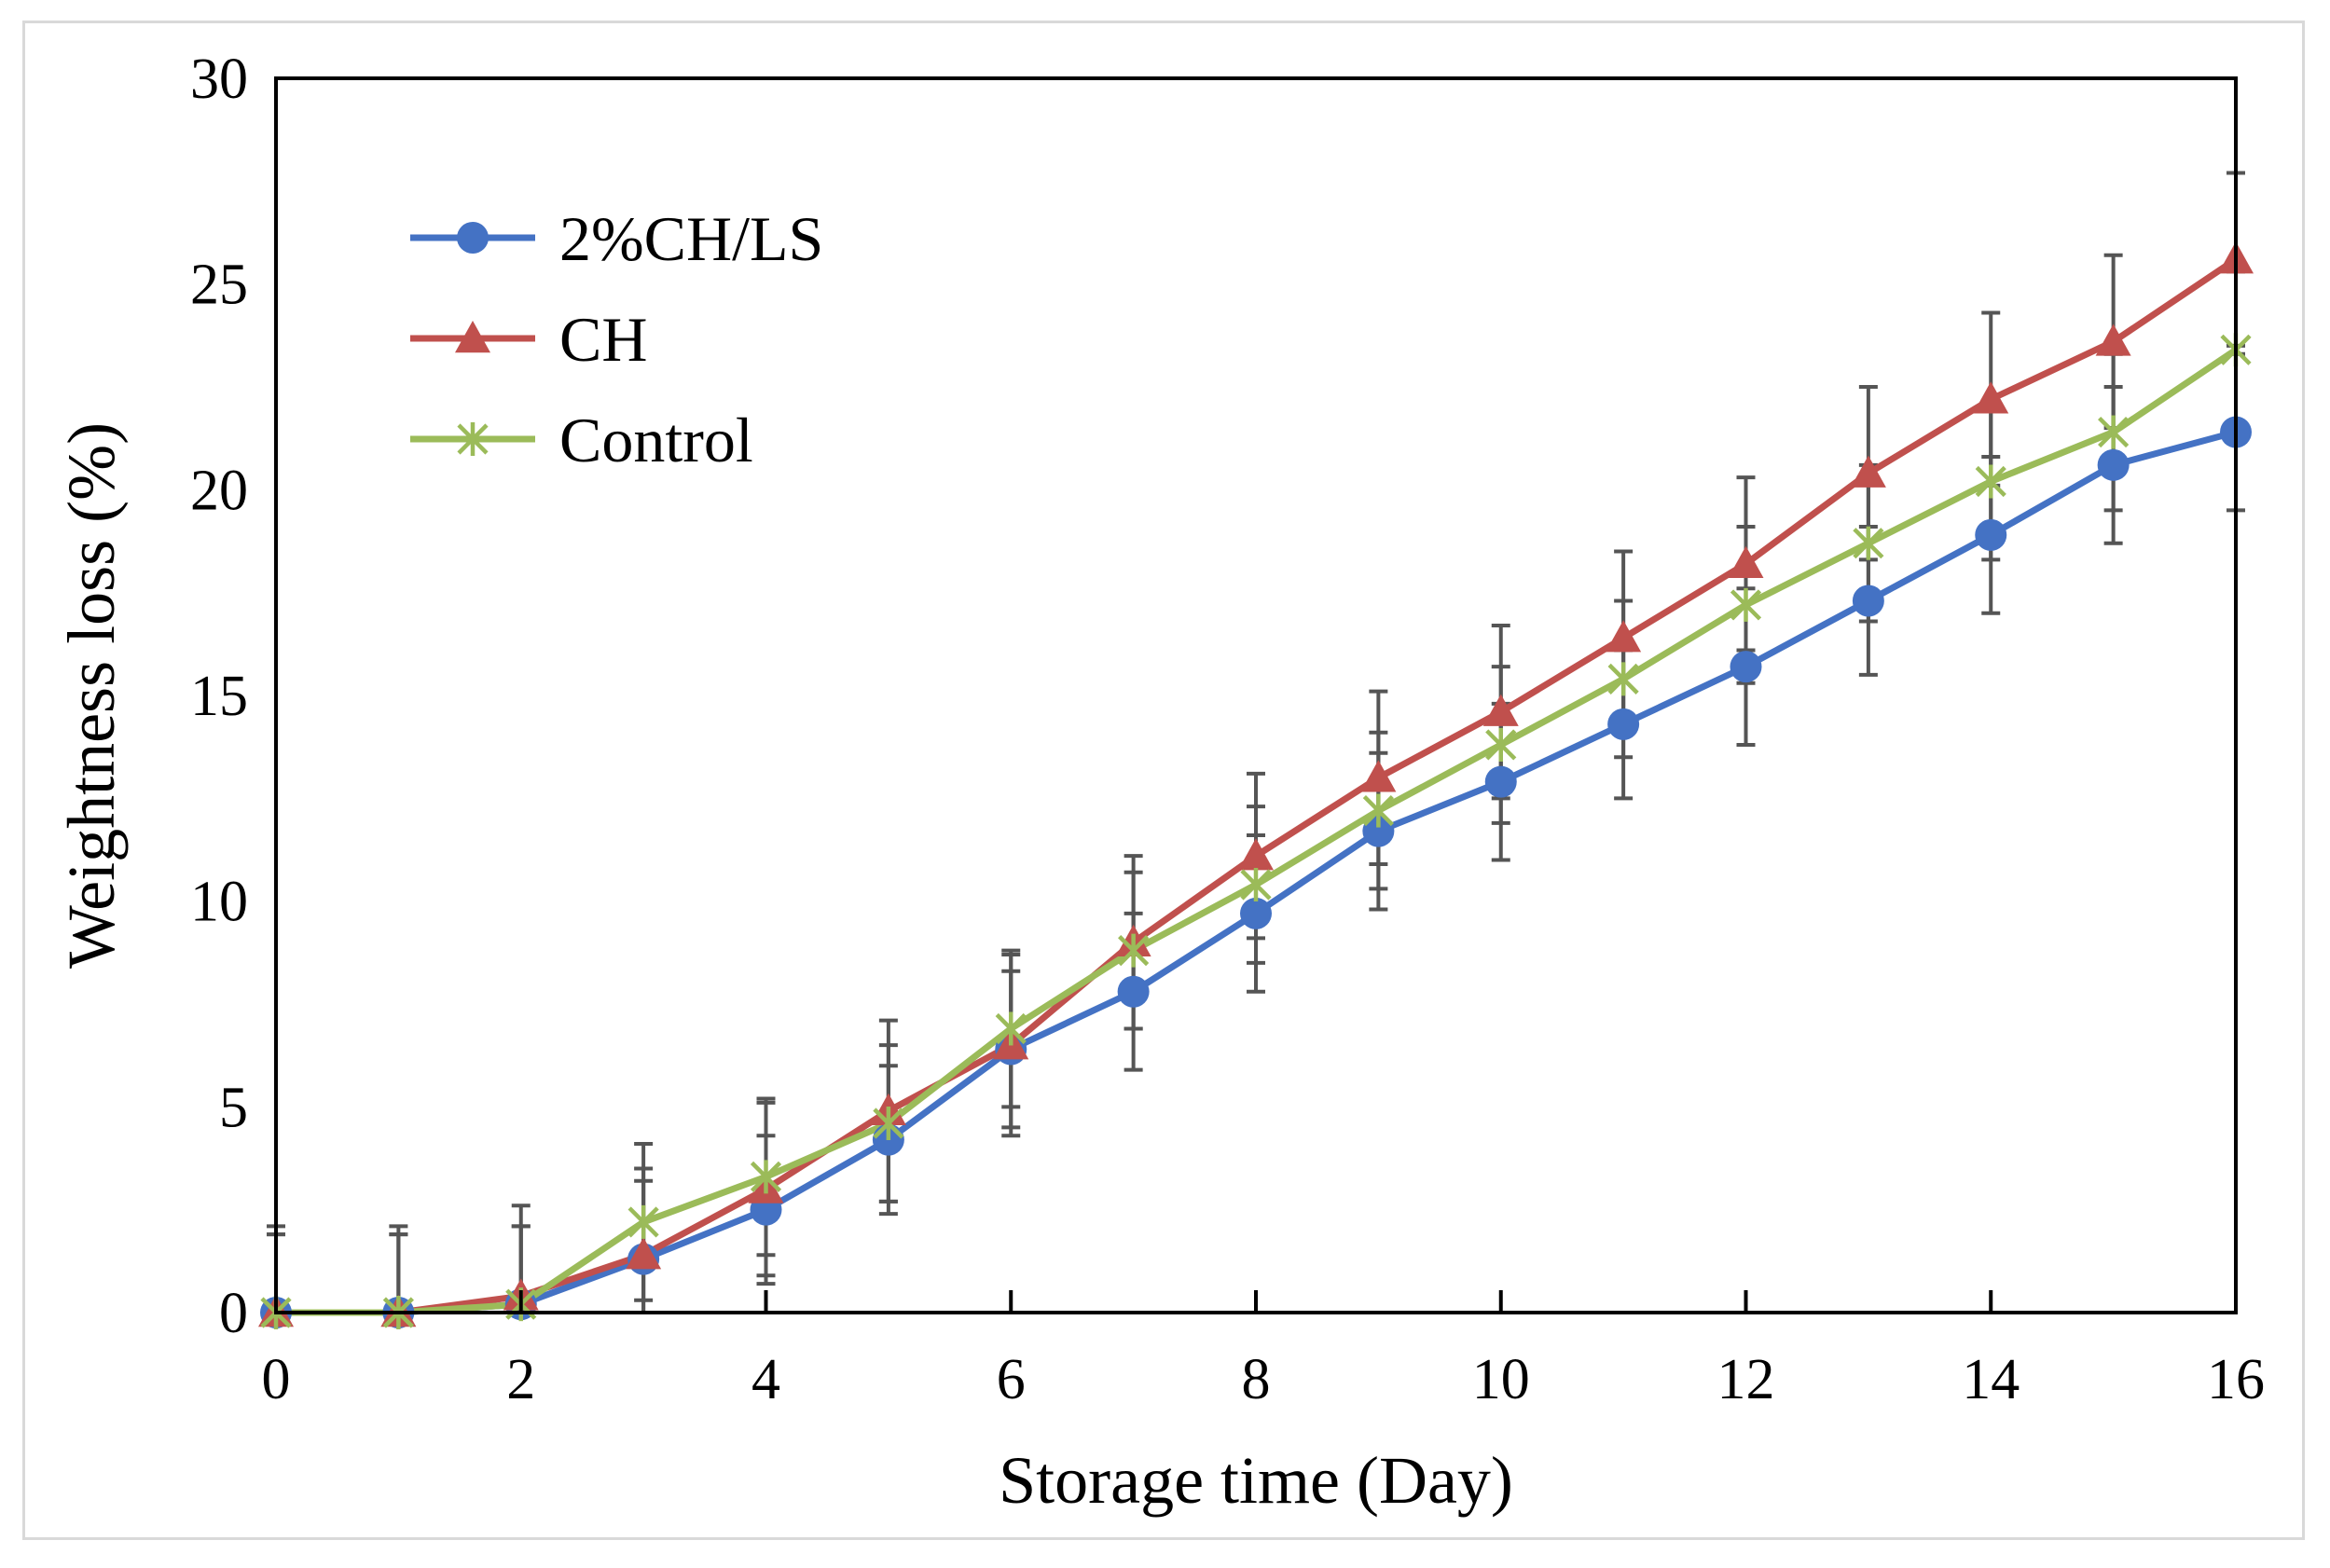 The image size is (2330, 1568). What do you see at coordinates (1501, 1379) in the screenshot?
I see `x-tick-label: 10` at bounding box center [1501, 1379].